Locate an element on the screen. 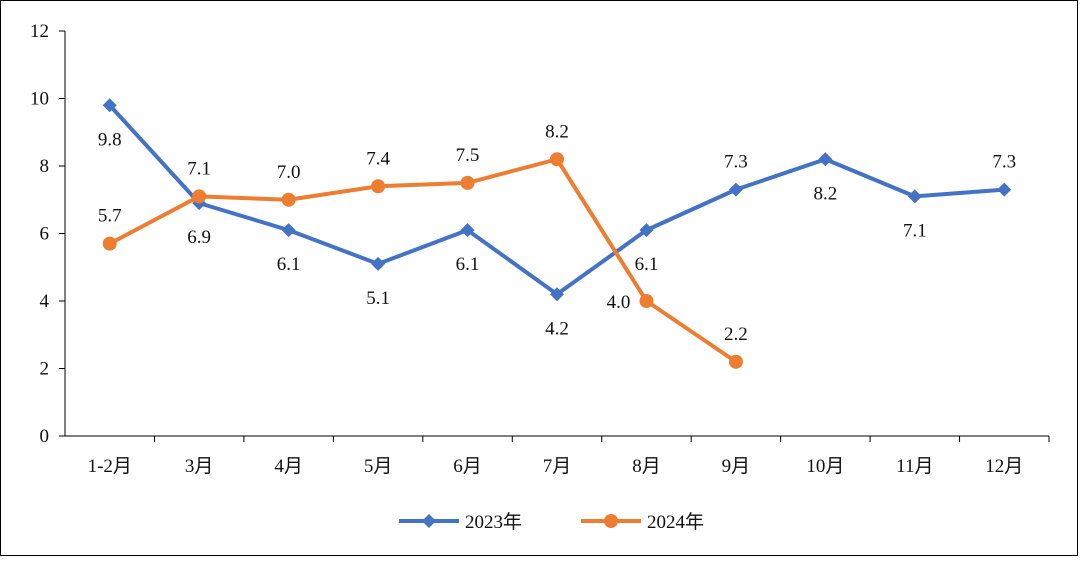  y-tick-label: 8 is located at coordinates (45, 166).